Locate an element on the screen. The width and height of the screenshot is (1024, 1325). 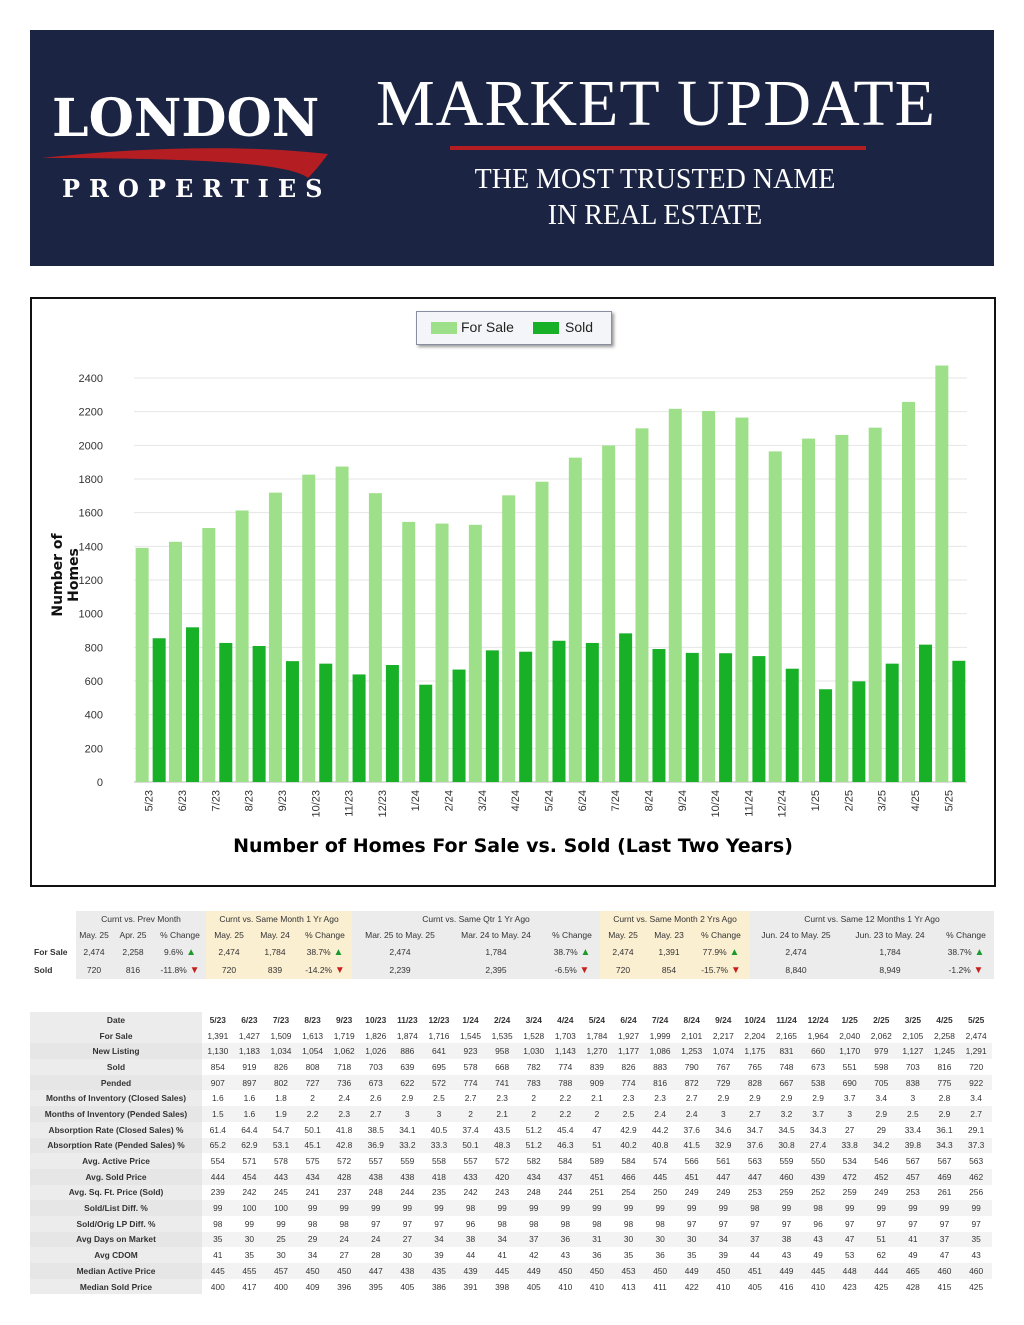
row-label: Absorption Rate (Closed Sales) % is located at coordinates (116, 1129).